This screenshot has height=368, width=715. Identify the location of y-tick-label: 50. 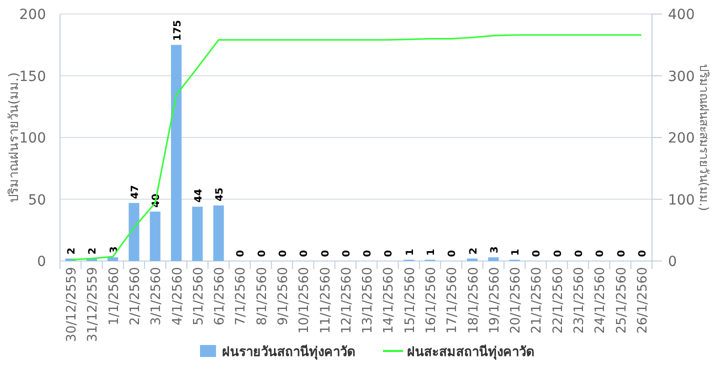
(37, 200).